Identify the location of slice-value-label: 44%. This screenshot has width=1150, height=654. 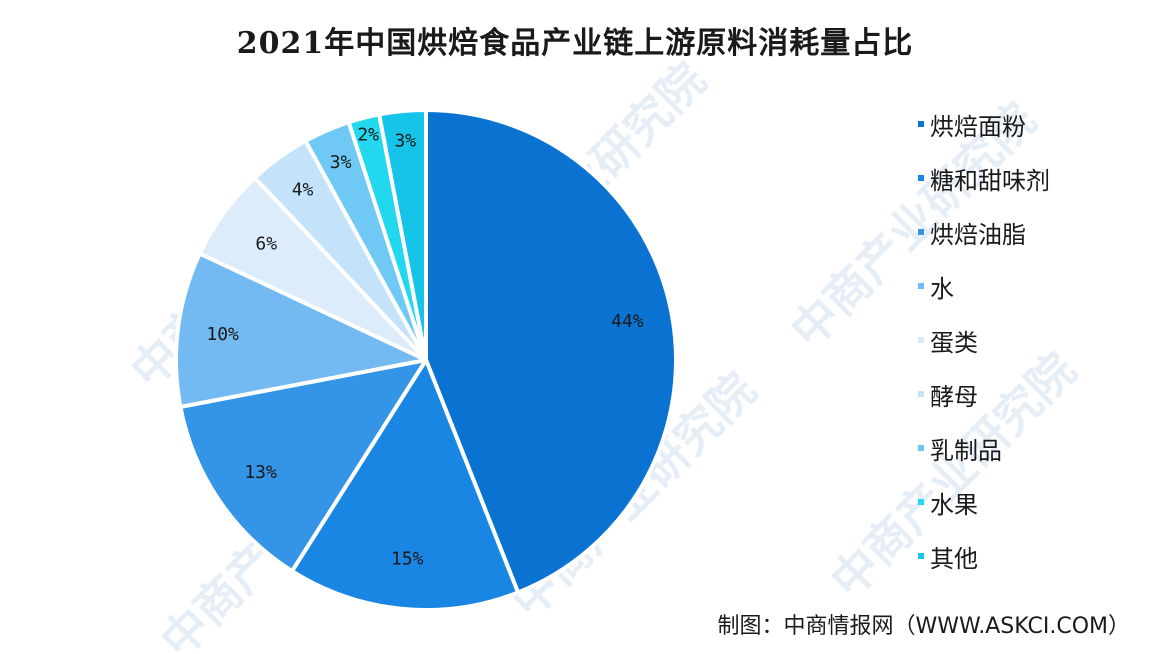
(627, 321).